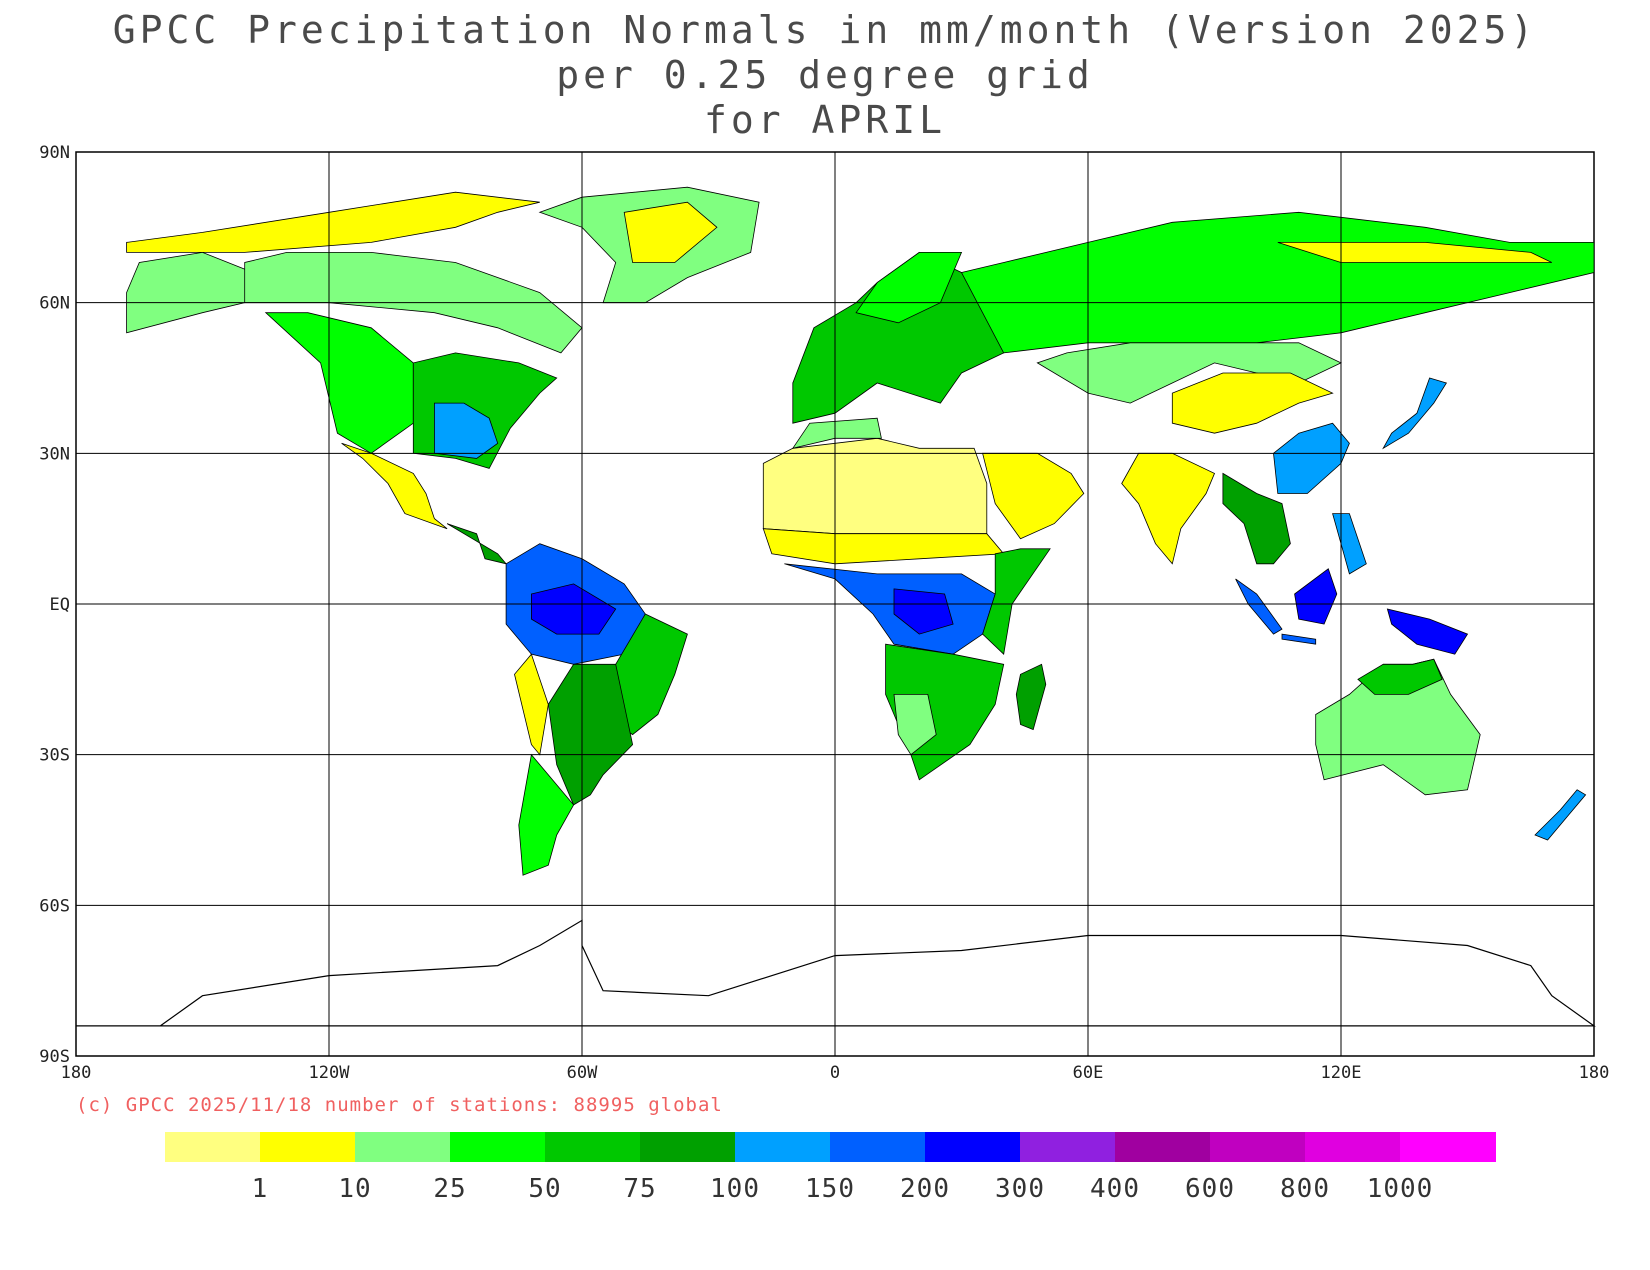  I want to click on region-congo-core, so click(923, 611).